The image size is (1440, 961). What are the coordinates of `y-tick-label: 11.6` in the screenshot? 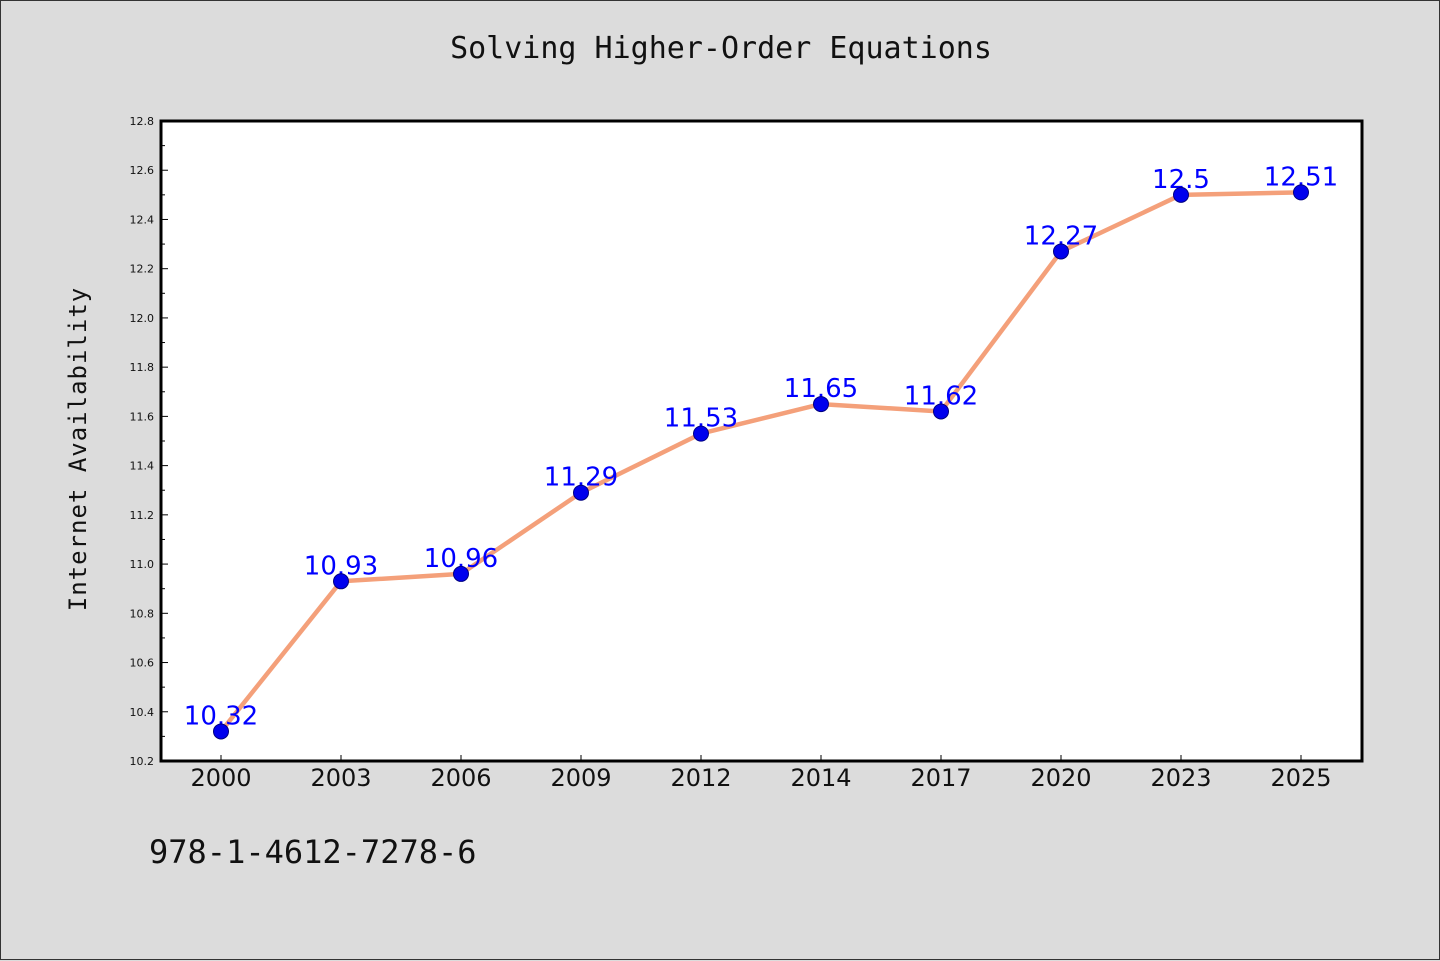 It's located at (142, 416).